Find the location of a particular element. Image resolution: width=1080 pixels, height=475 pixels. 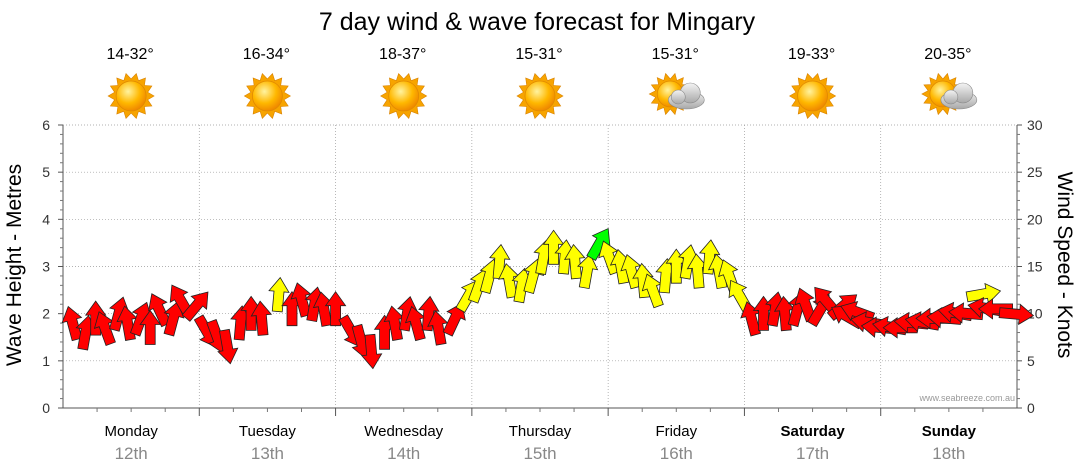

right-tick-label: 5 is located at coordinates (1031, 361).